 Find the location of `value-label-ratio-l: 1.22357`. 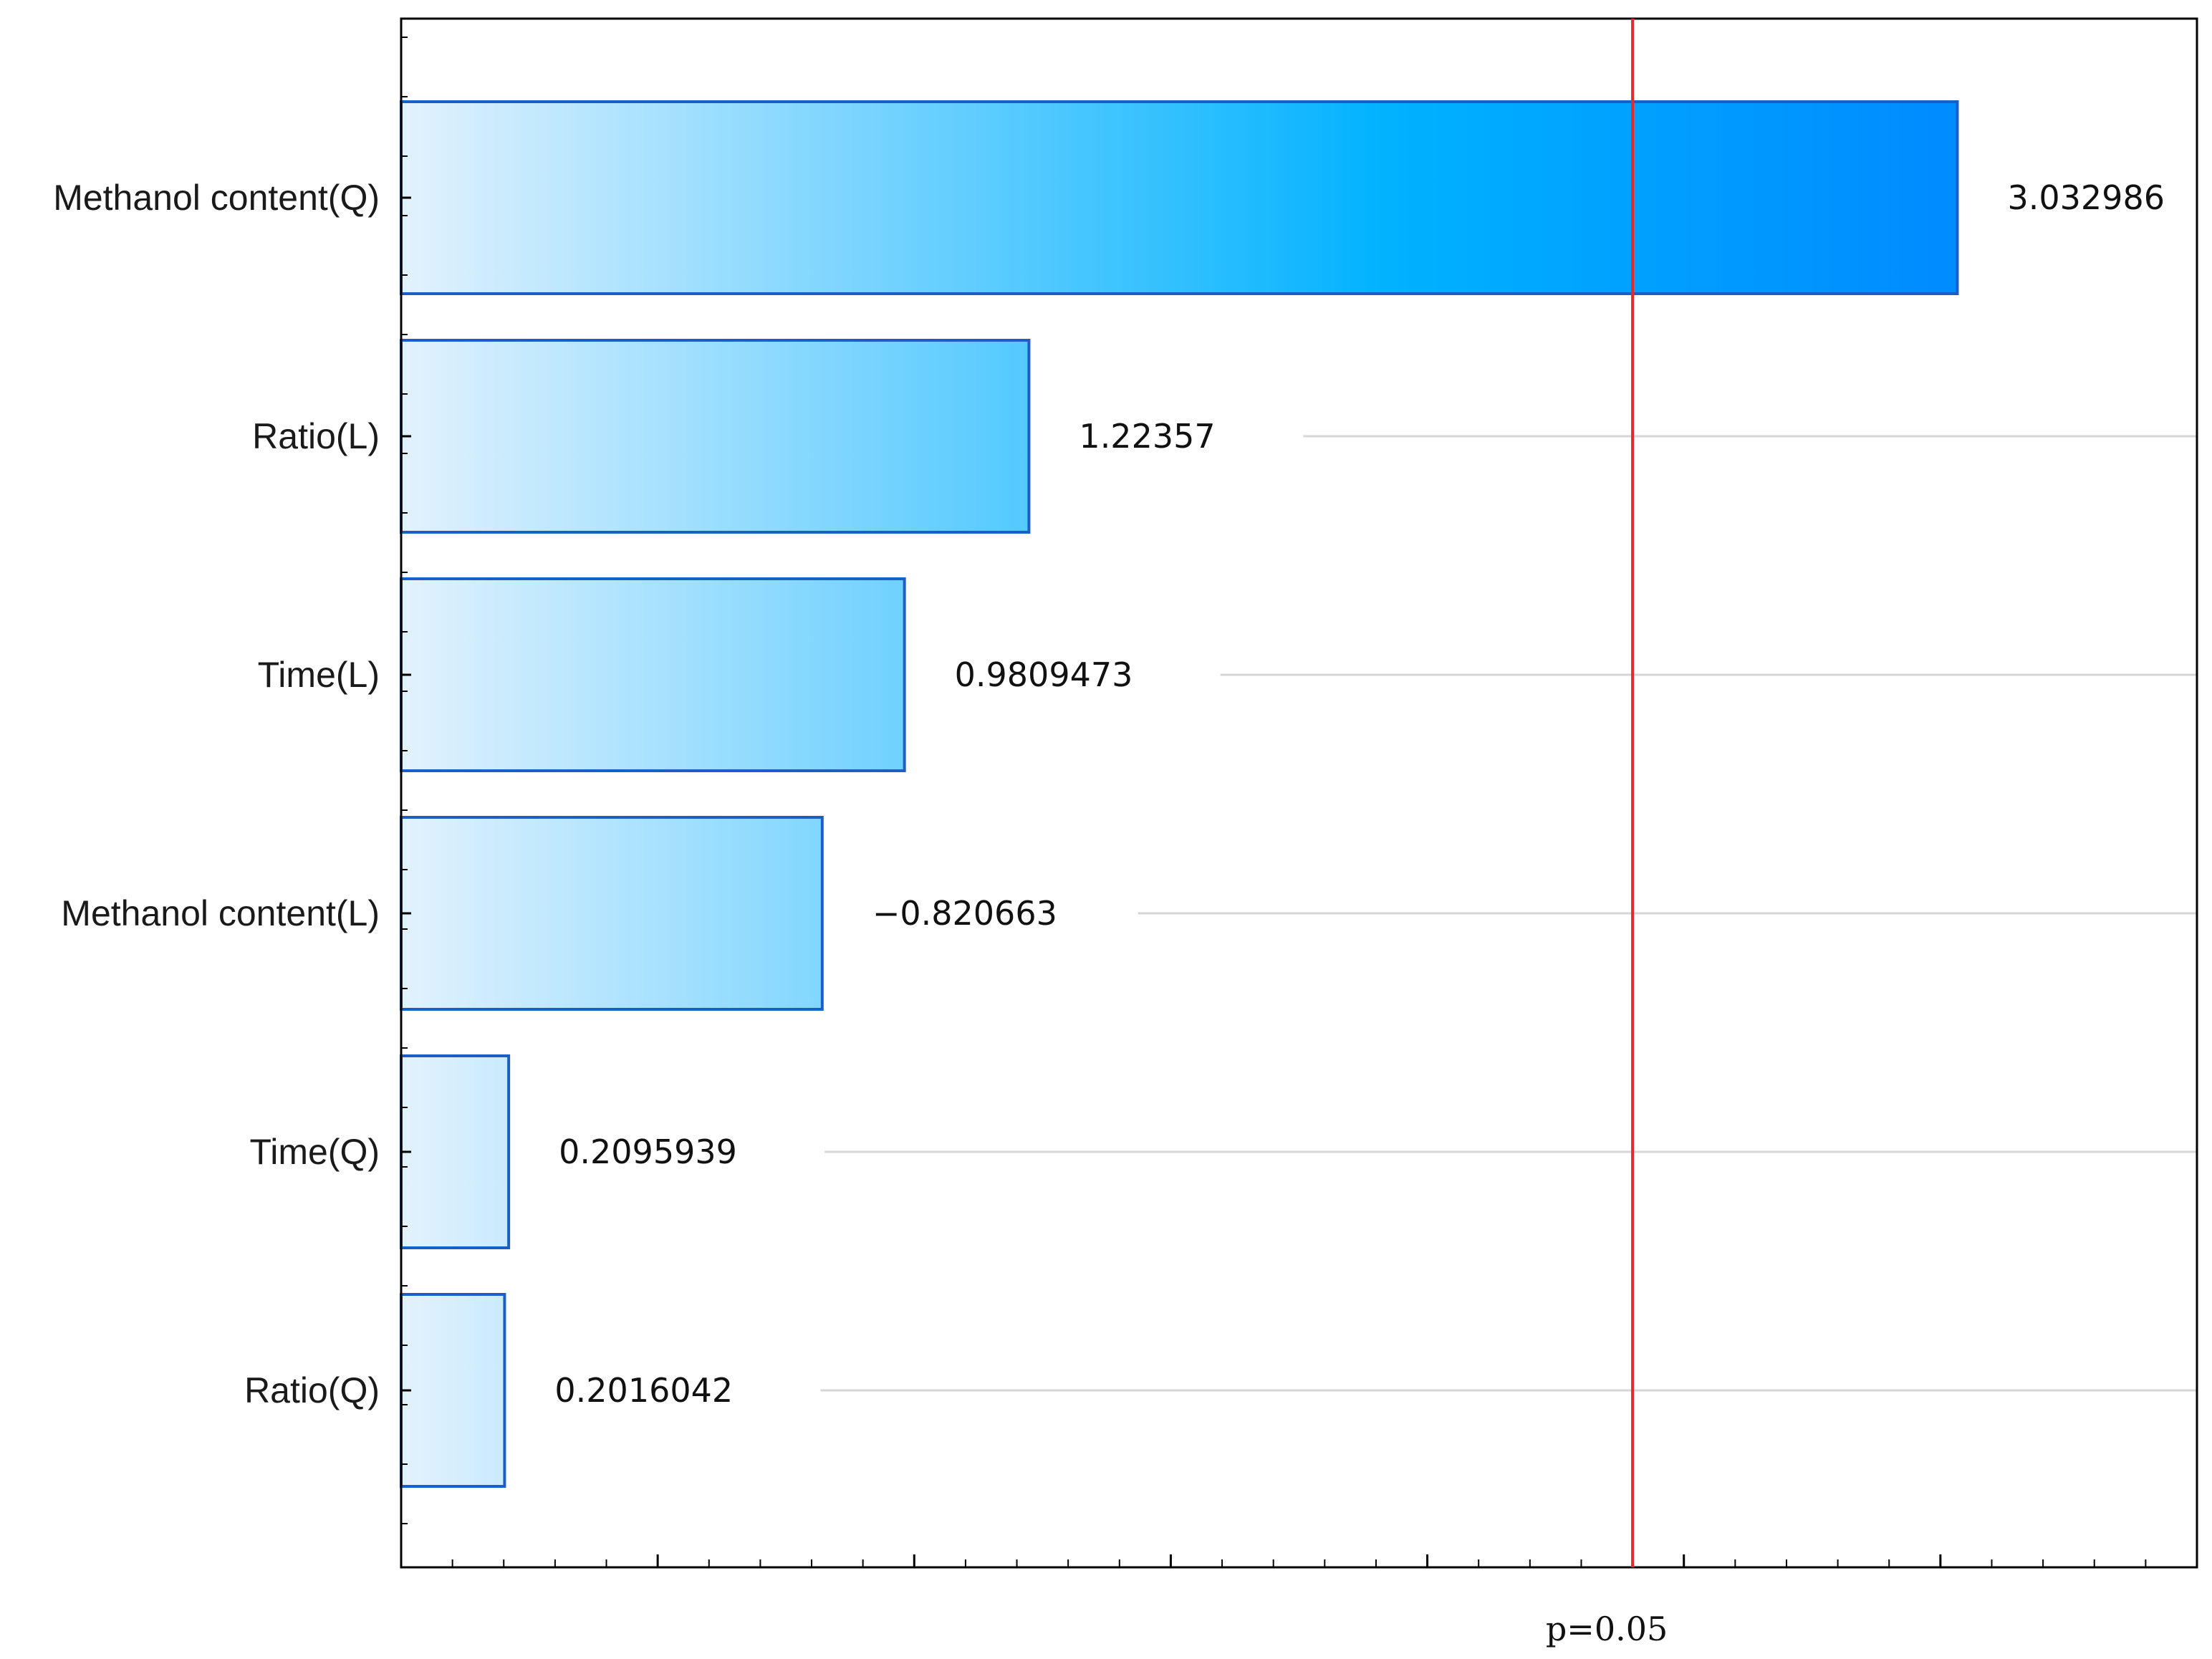

value-label-ratio-l: 1.22357 is located at coordinates (1147, 436).